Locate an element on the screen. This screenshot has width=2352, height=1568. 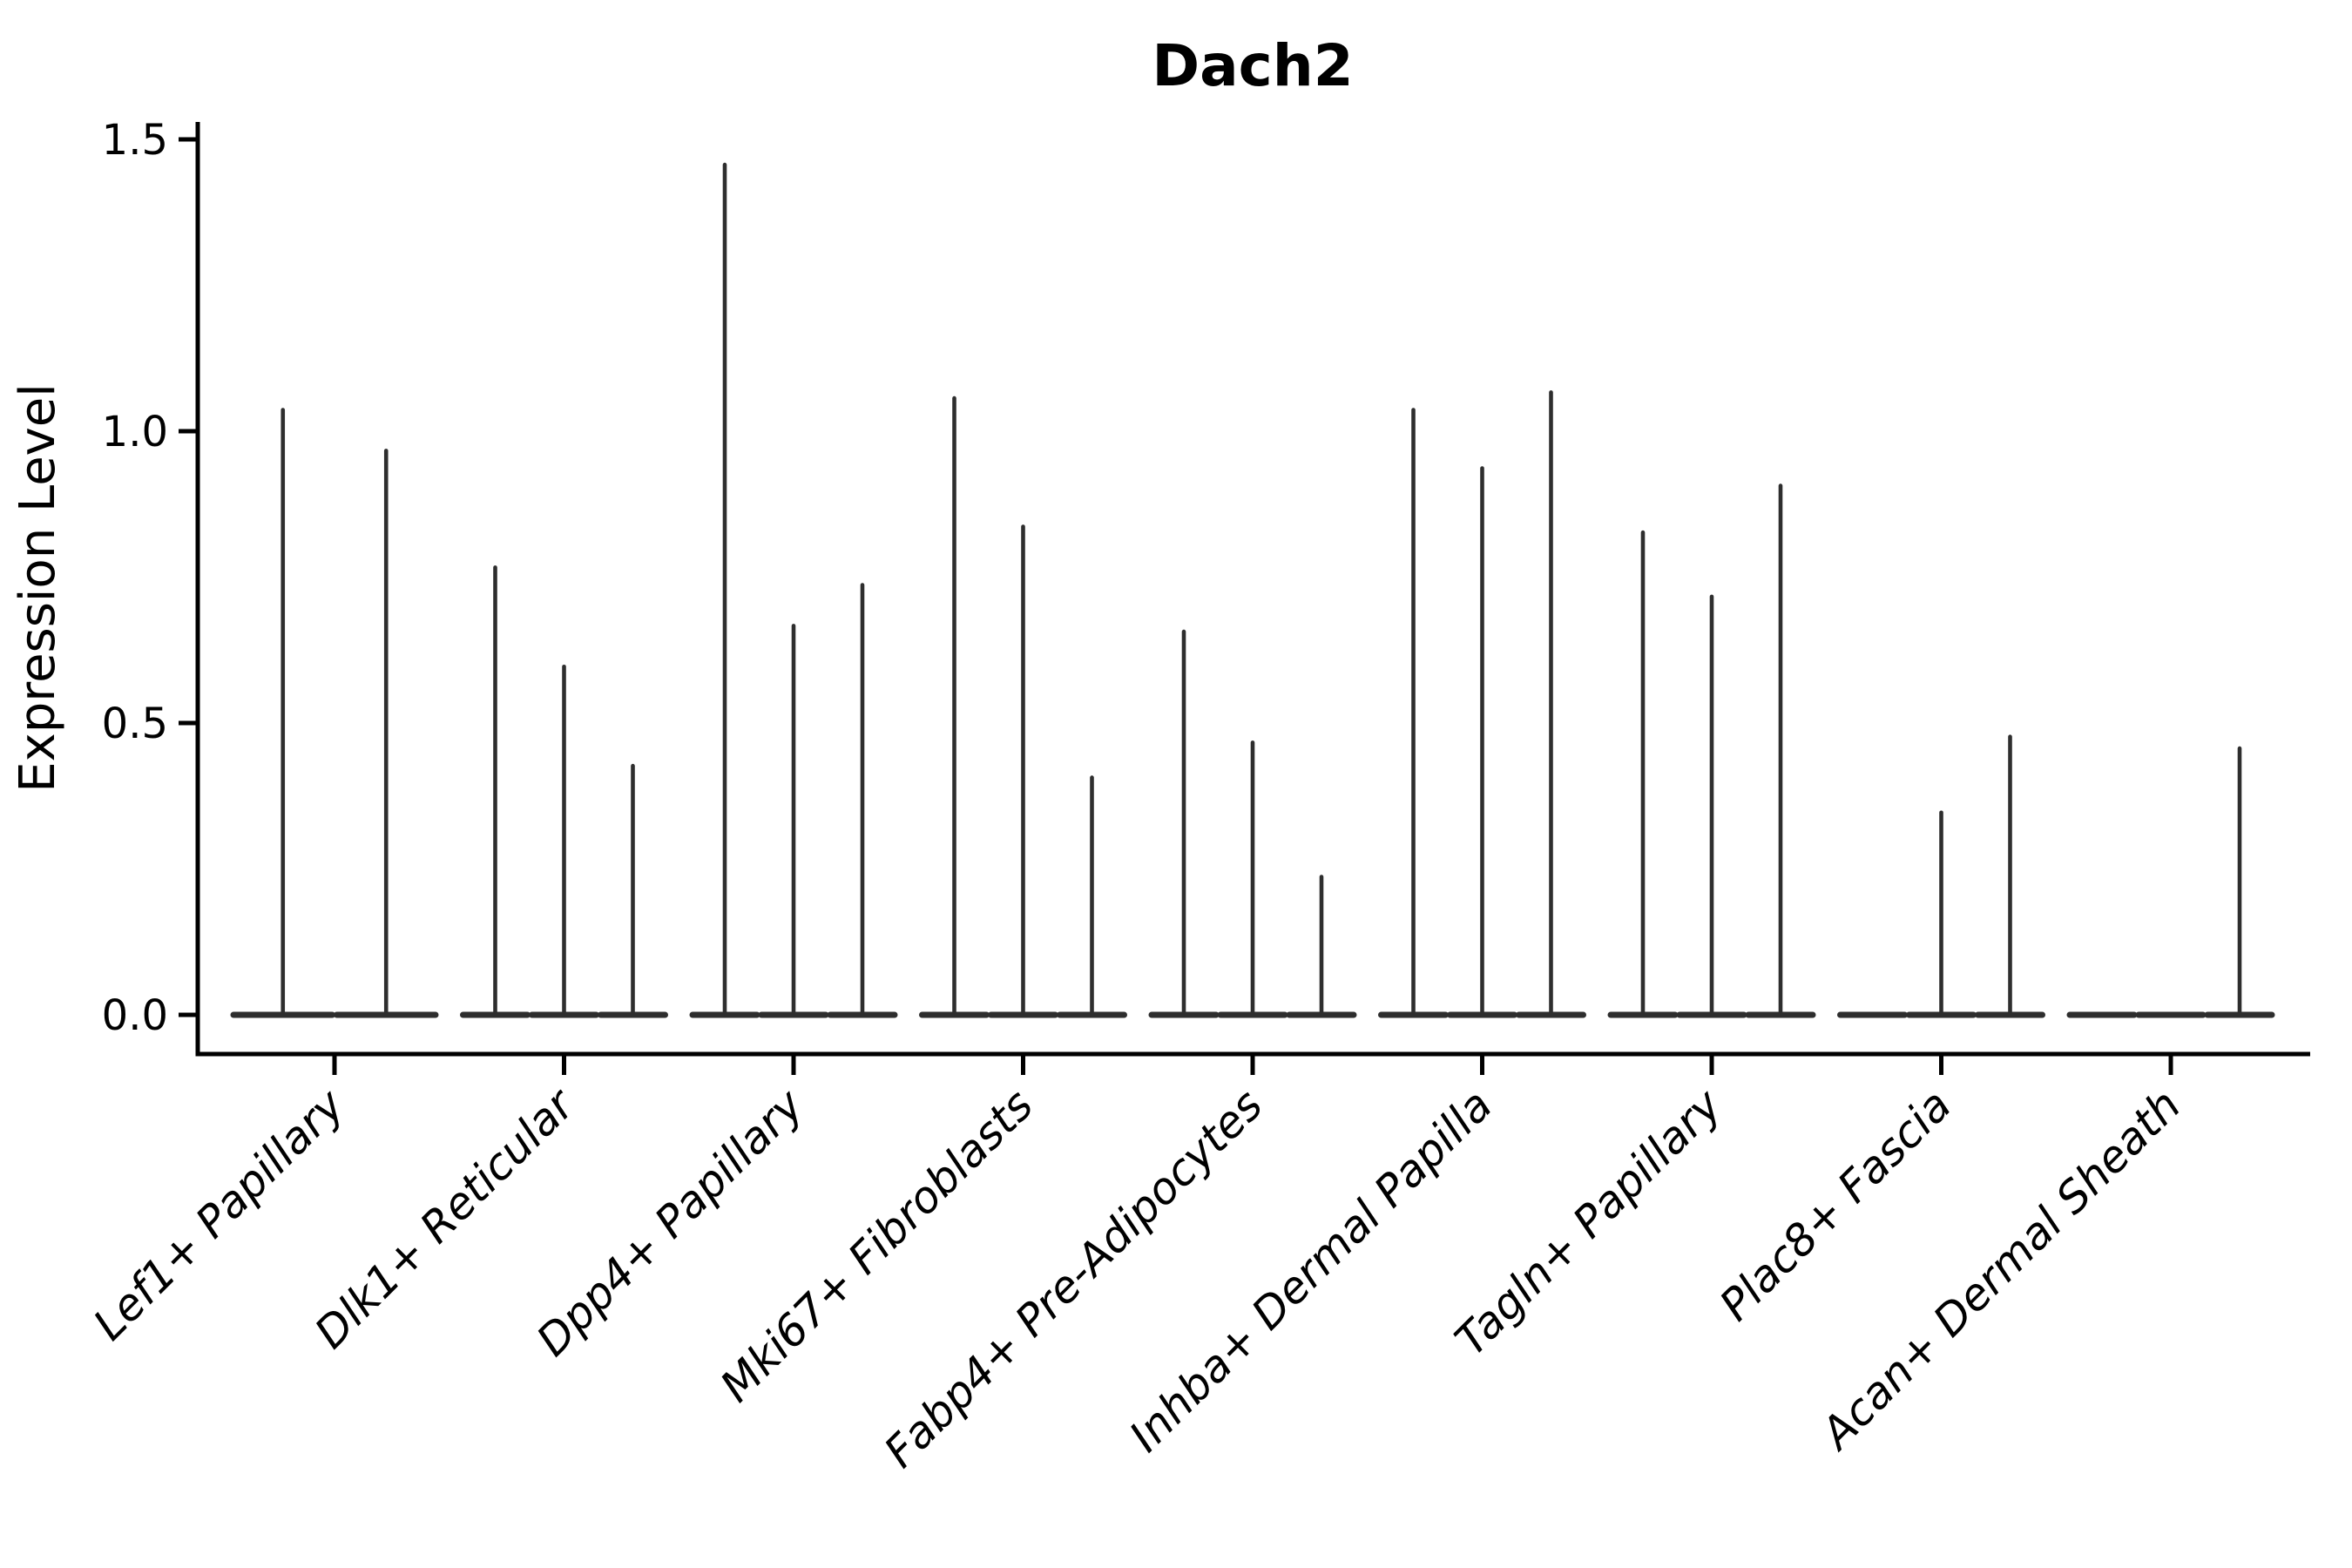
y-tick-label: 0.5 is located at coordinates (135, 724).